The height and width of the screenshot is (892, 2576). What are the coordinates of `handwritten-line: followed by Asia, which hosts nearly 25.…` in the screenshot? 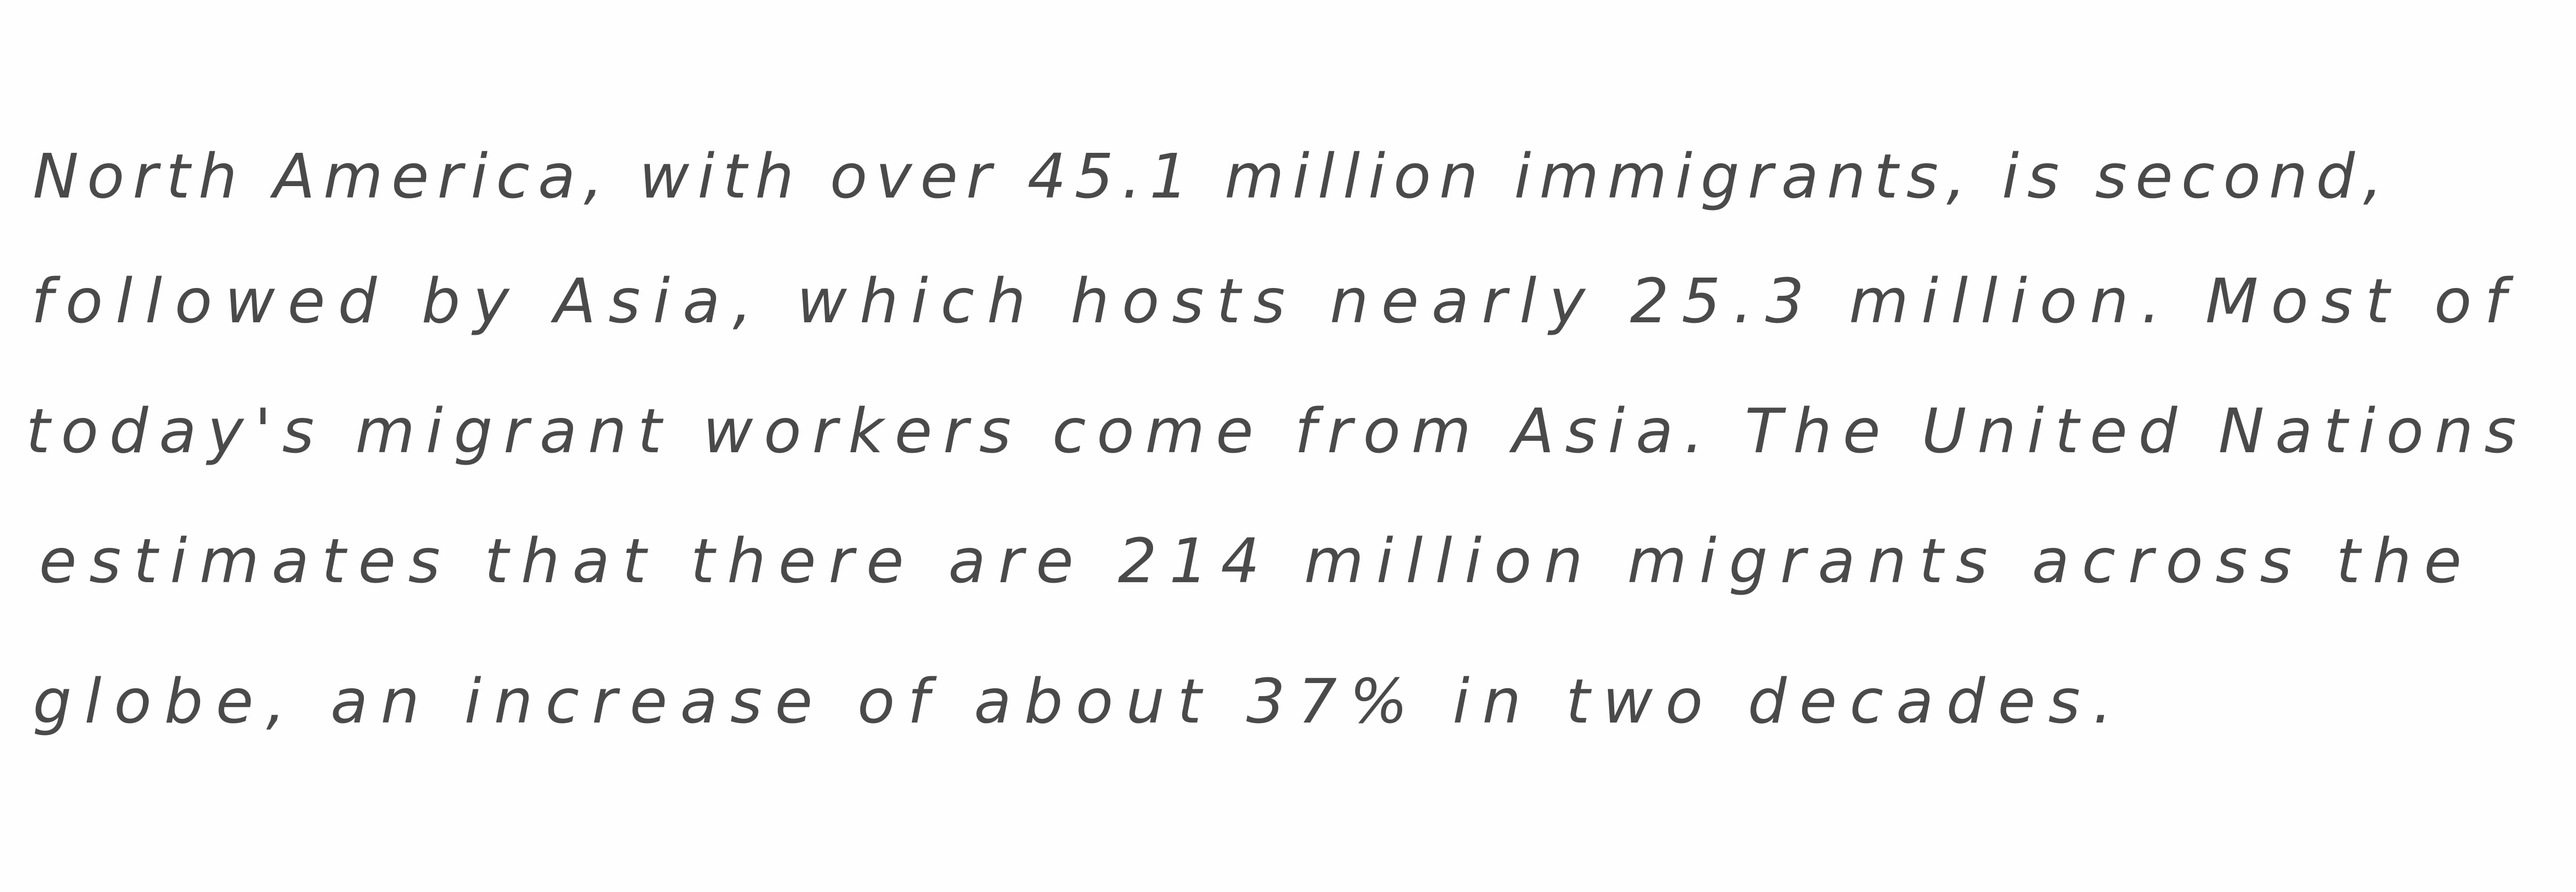 It's located at (1272, 301).